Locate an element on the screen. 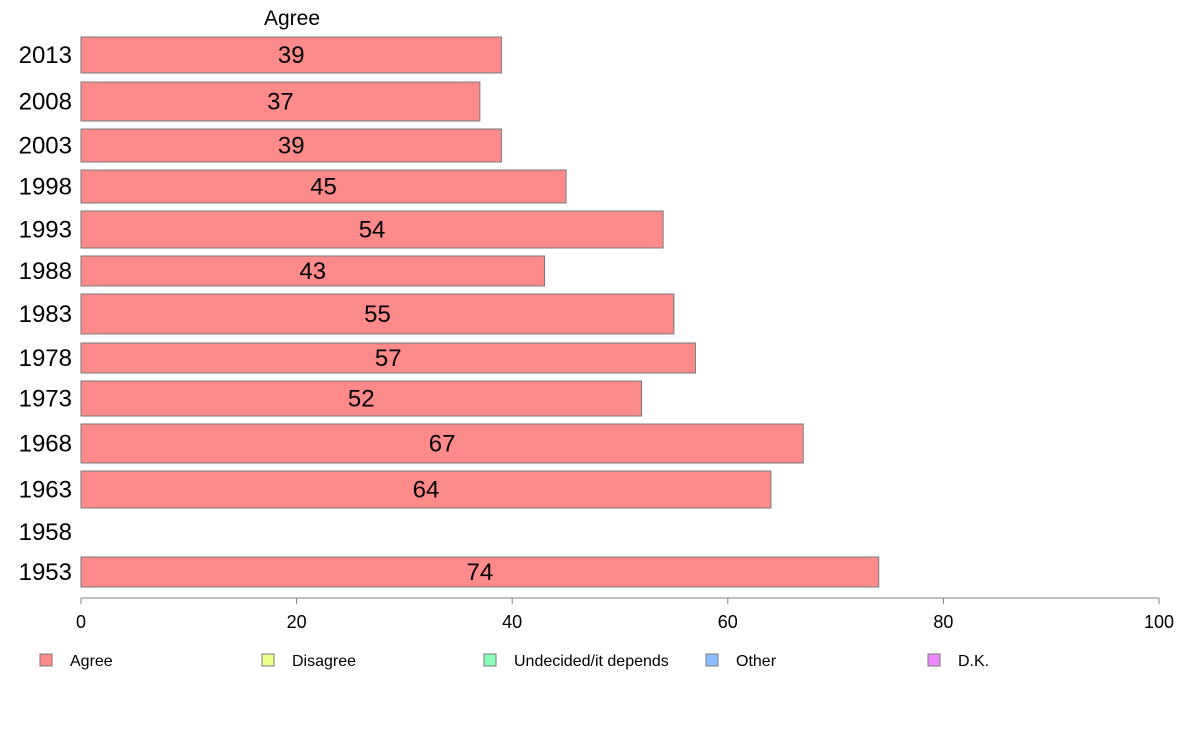 This screenshot has height=736, width=1188. column-title: Agree is located at coordinates (292, 18).